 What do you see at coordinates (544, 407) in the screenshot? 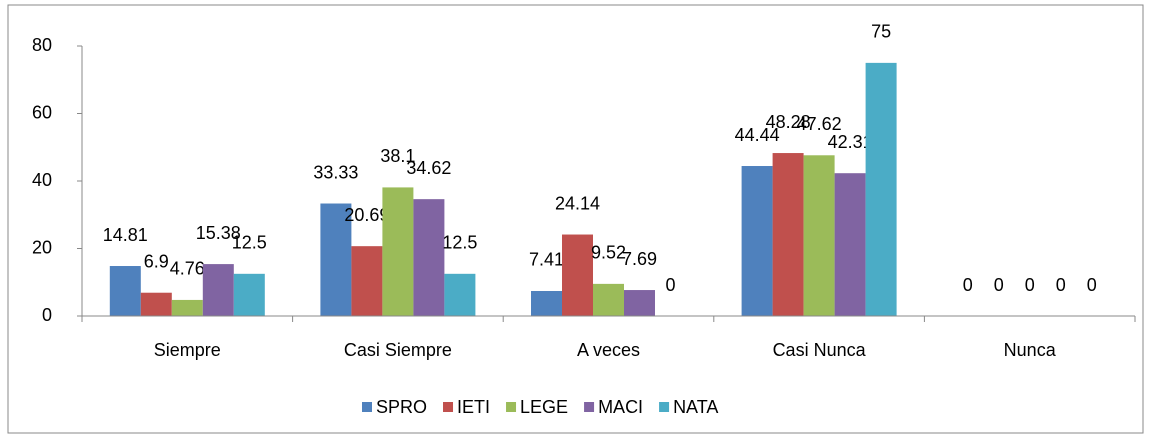
I see `legend-label: LEGE` at bounding box center [544, 407].